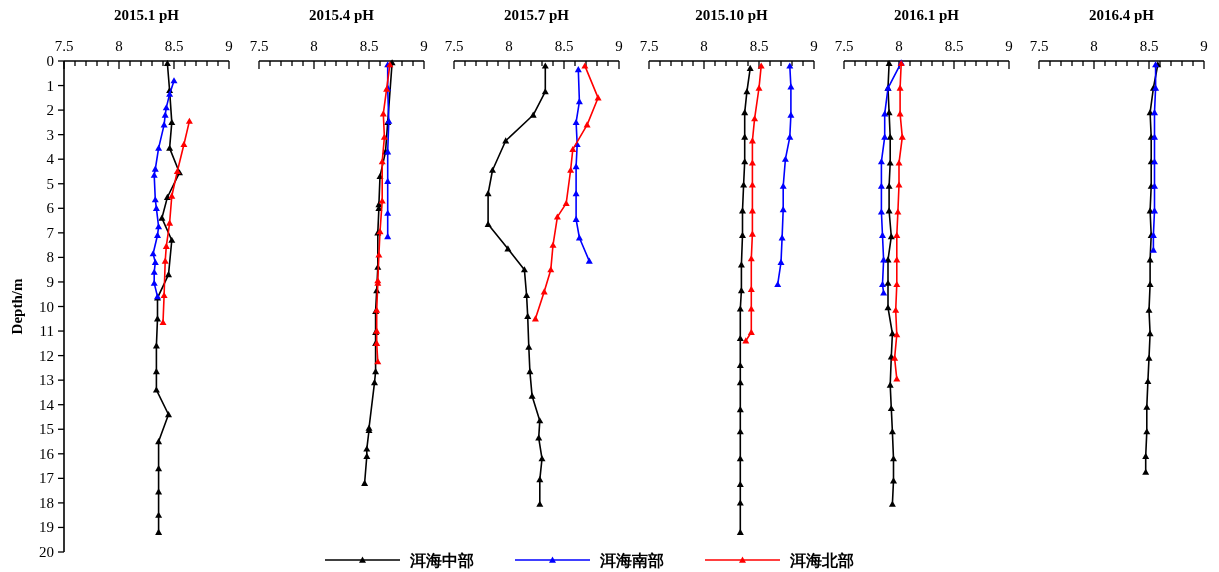  What do you see at coordinates (46, 527) in the screenshot?
I see `y-tick-label: 19` at bounding box center [46, 527].